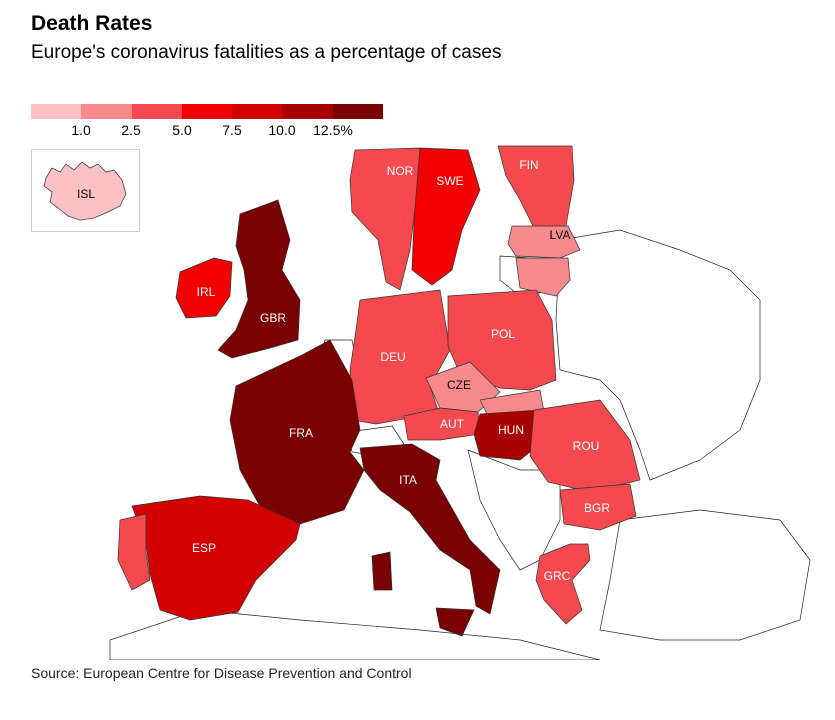  Describe the element at coordinates (408, 480) in the screenshot. I see `country-label-ita: ITA` at that location.